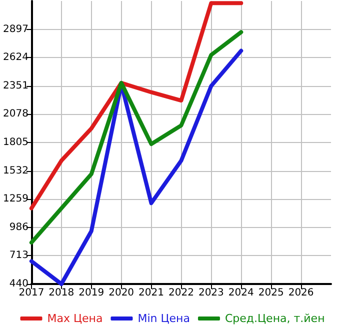 The height and width of the screenshot is (335, 345). What do you see at coordinates (15, 114) in the screenshot?
I see `y-tick-label: 2078` at bounding box center [15, 114].